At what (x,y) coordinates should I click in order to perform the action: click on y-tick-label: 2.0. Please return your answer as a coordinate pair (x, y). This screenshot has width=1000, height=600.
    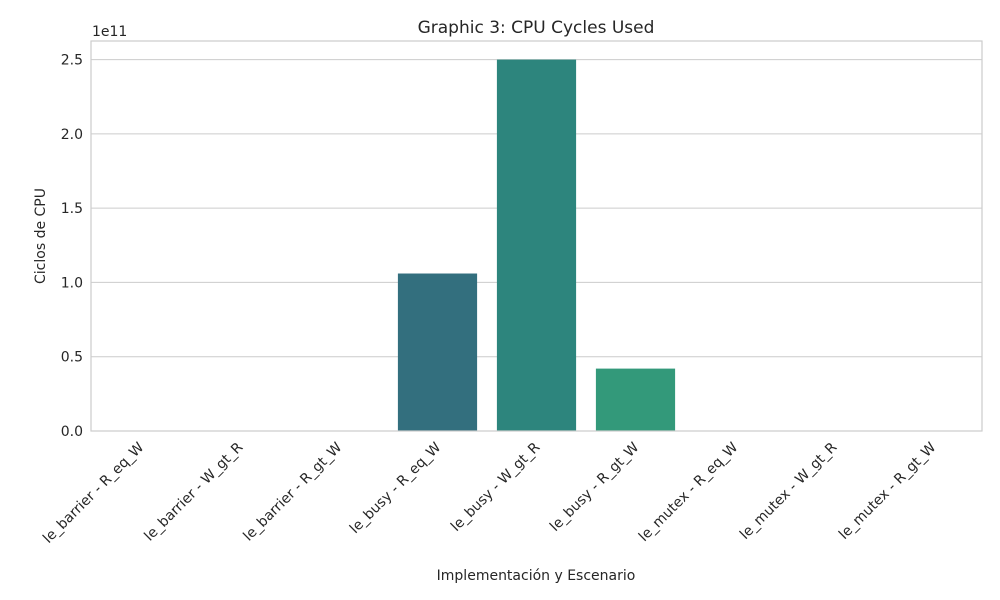
    Looking at the image, I should click on (72, 135).